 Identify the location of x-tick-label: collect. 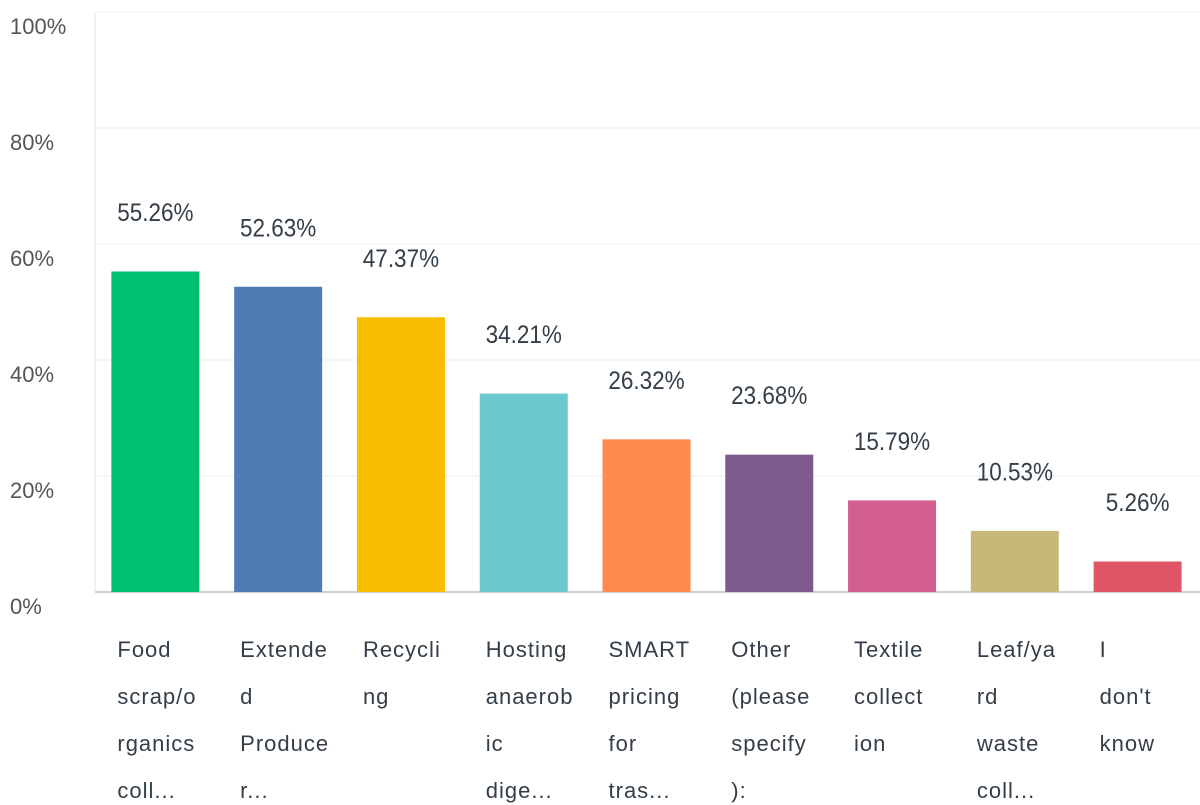
(888, 696).